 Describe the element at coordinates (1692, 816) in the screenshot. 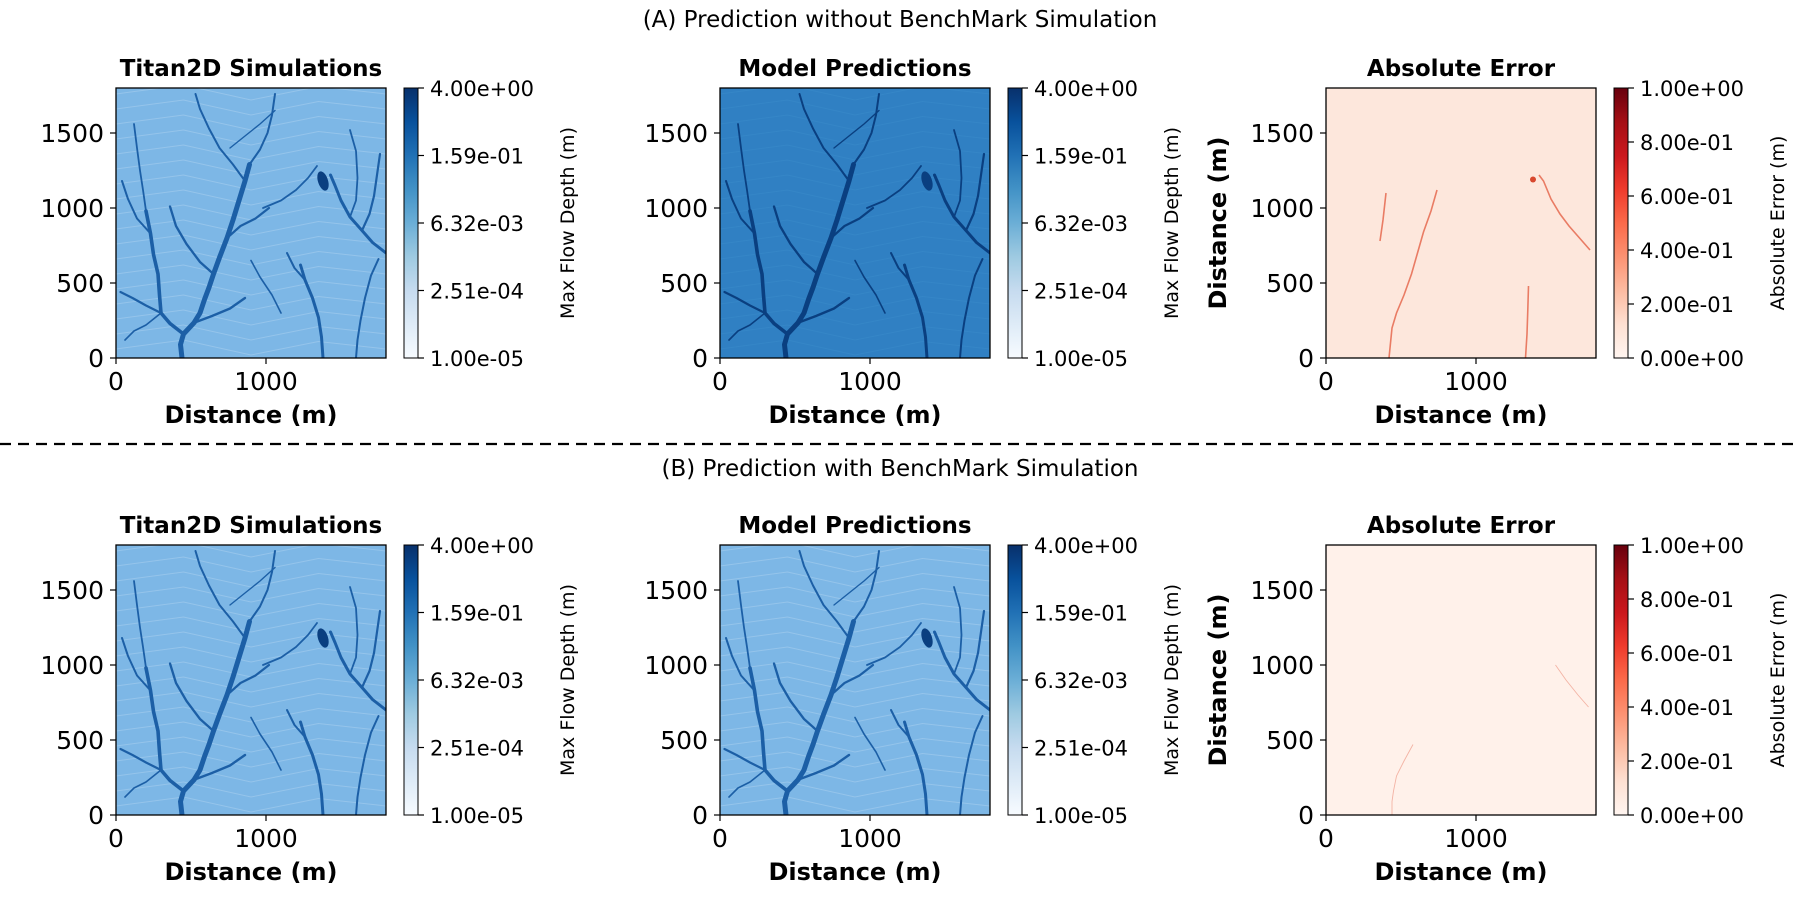

I see `colorbar-tick-label: 0.00e+00` at that location.